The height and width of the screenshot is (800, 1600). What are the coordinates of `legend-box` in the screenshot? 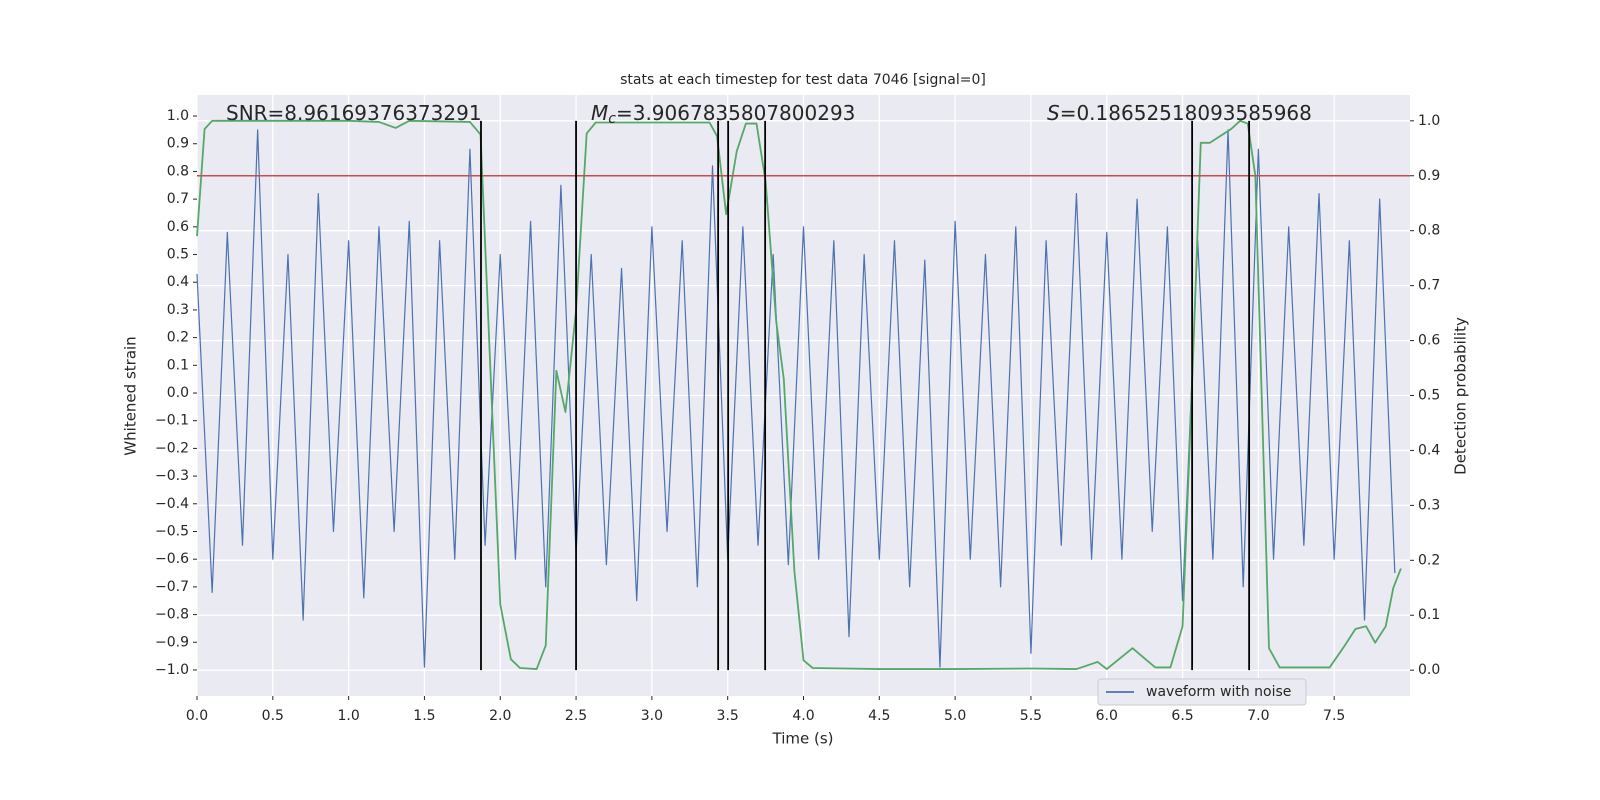 It's located at (1202, 692).